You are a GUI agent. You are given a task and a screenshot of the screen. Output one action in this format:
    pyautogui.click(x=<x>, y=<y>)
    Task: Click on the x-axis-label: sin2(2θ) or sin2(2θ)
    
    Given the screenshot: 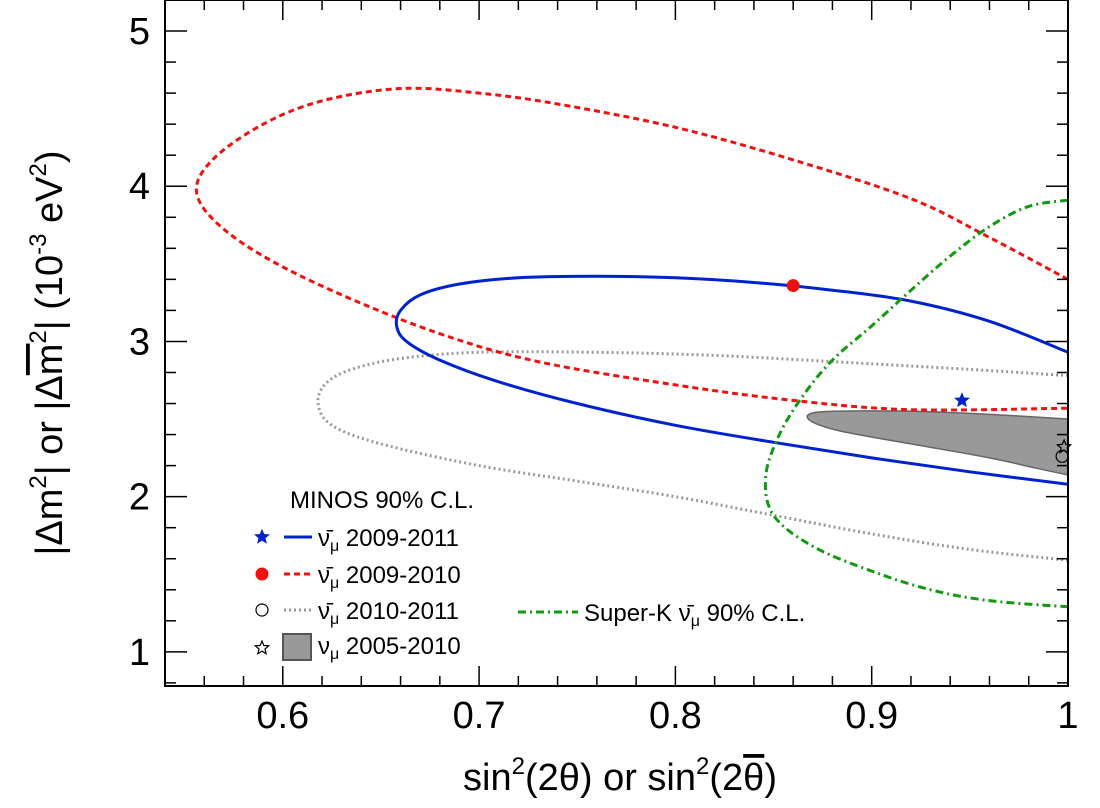 What is the action you would take?
    pyautogui.click(x=620, y=776)
    